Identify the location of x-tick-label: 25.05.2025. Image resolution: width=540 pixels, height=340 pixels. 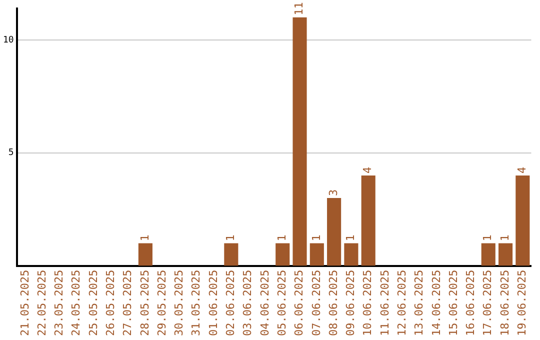
(93, 303).